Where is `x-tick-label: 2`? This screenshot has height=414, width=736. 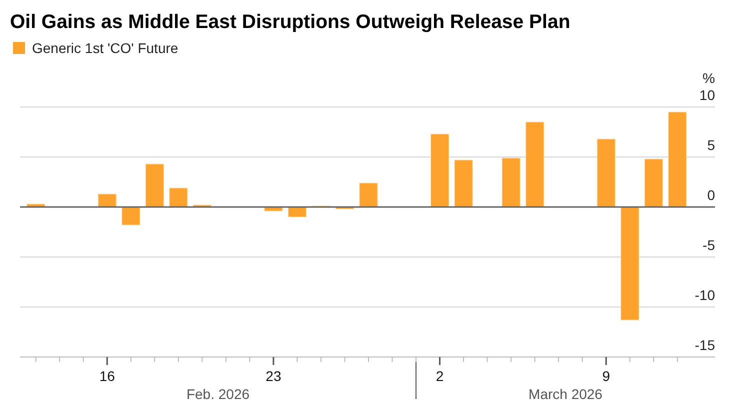 x-tick-label: 2 is located at coordinates (440, 376).